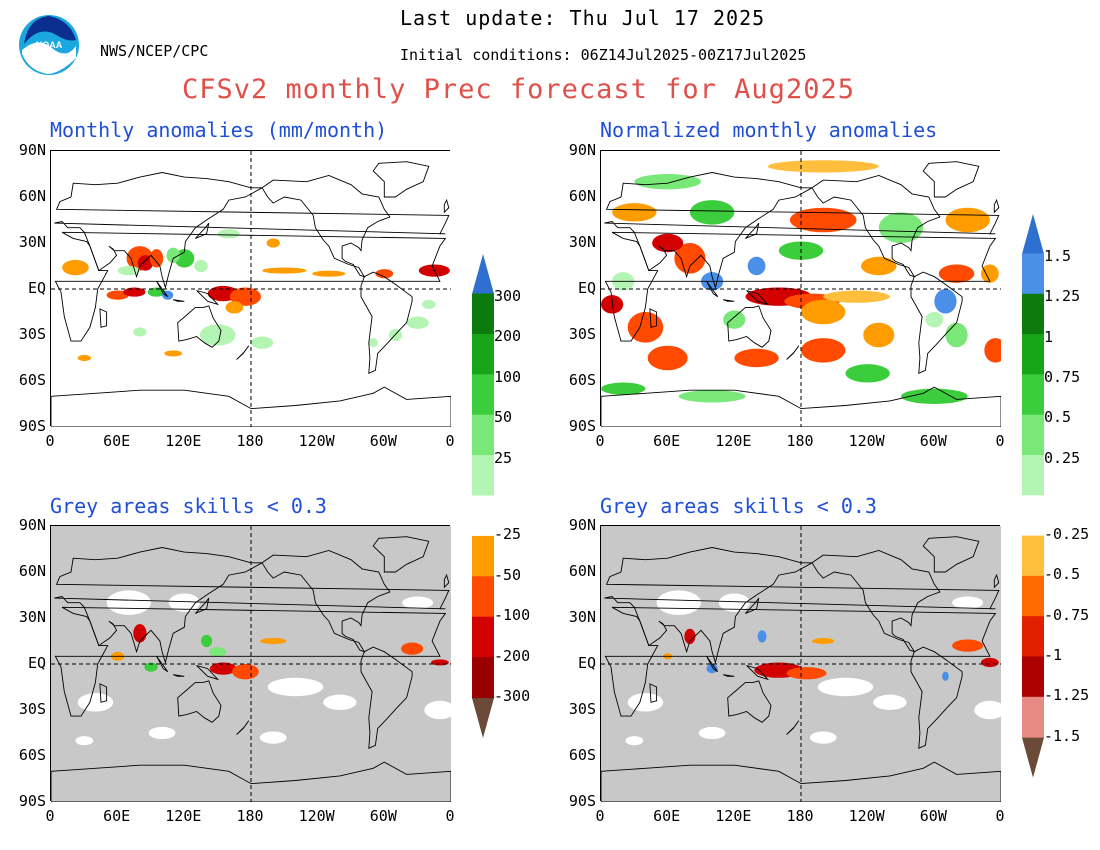  Describe the element at coordinates (1067, 534) in the screenshot. I see `colorbar-label: -0.25` at that location.